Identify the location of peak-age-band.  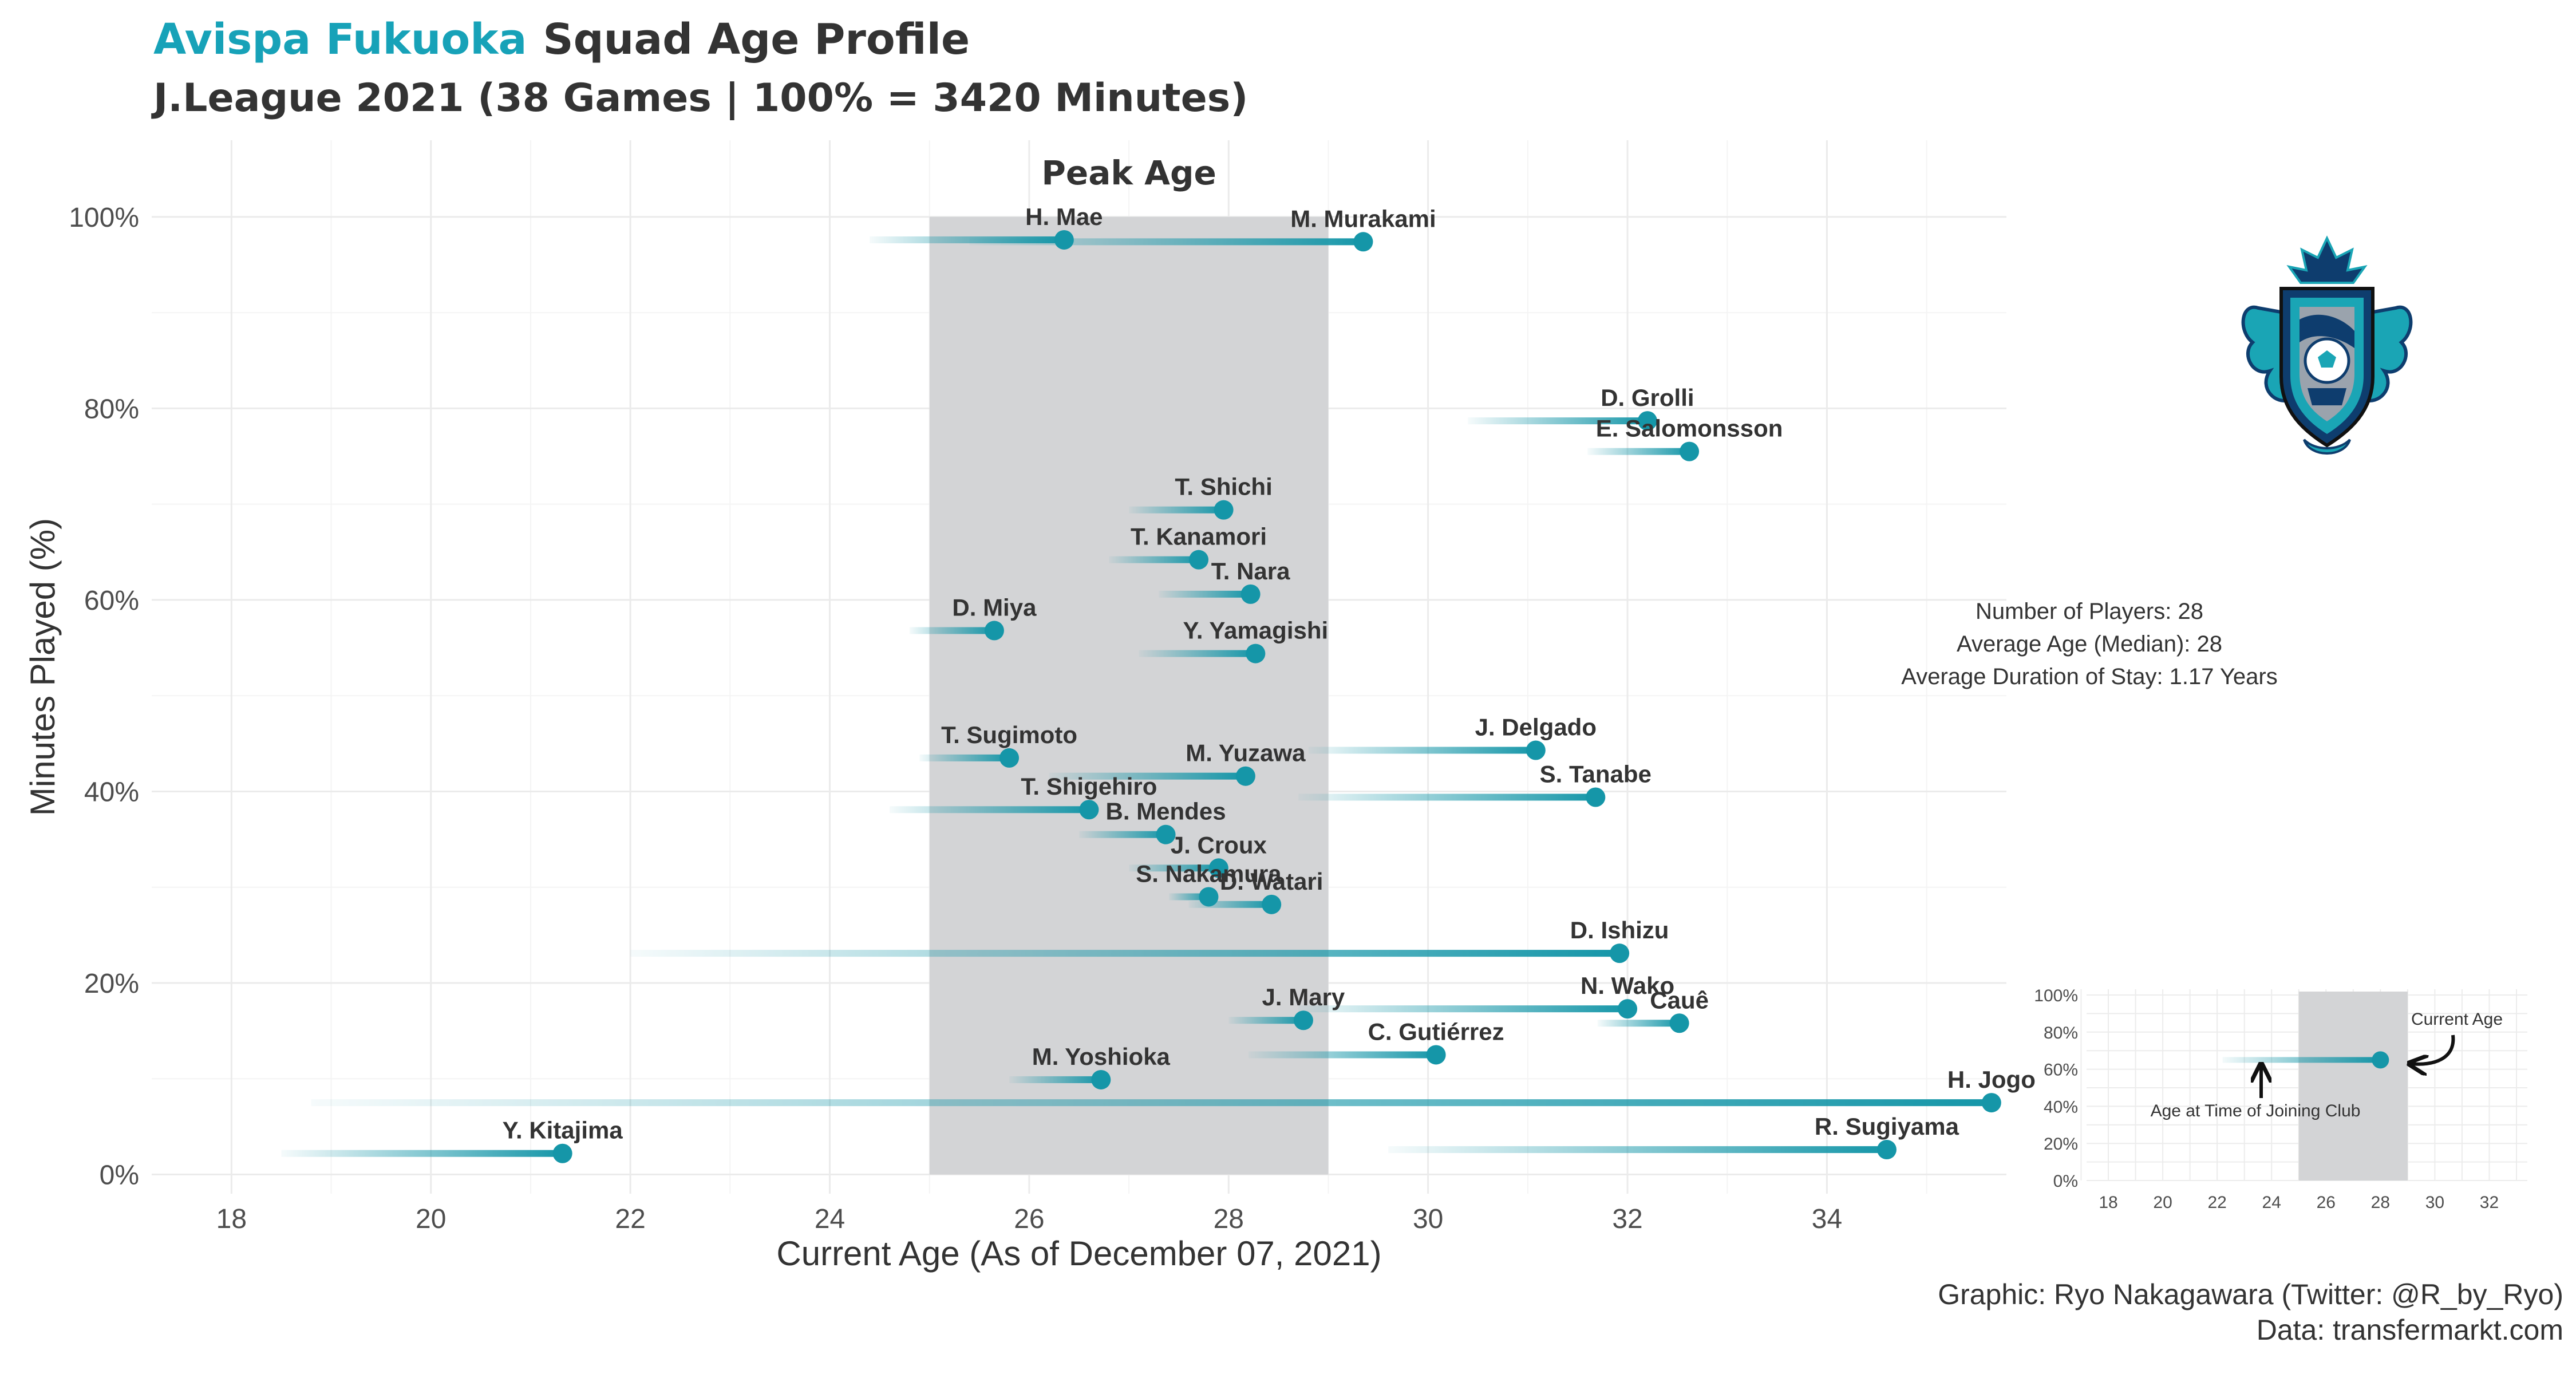
(1129, 696).